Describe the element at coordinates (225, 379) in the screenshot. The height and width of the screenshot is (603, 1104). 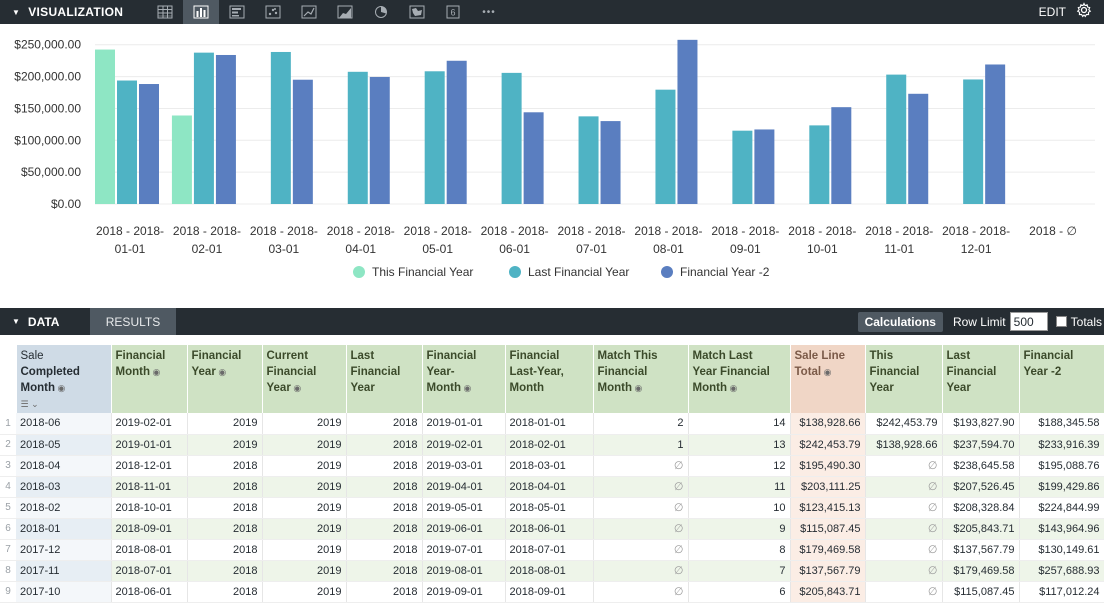
I see `column-header: Financial Year ◉` at that location.